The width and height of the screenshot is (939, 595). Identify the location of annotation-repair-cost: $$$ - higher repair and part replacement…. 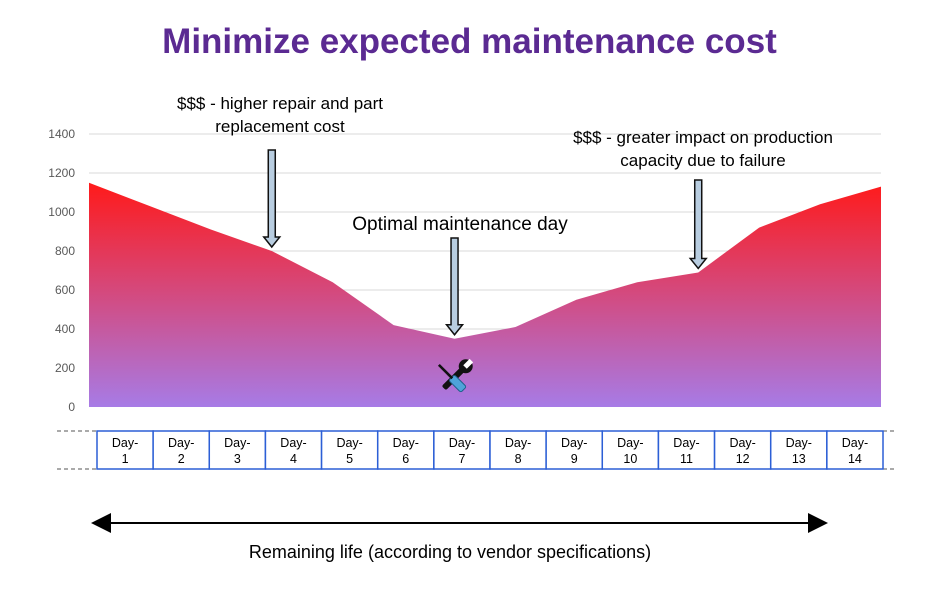
(280, 115).